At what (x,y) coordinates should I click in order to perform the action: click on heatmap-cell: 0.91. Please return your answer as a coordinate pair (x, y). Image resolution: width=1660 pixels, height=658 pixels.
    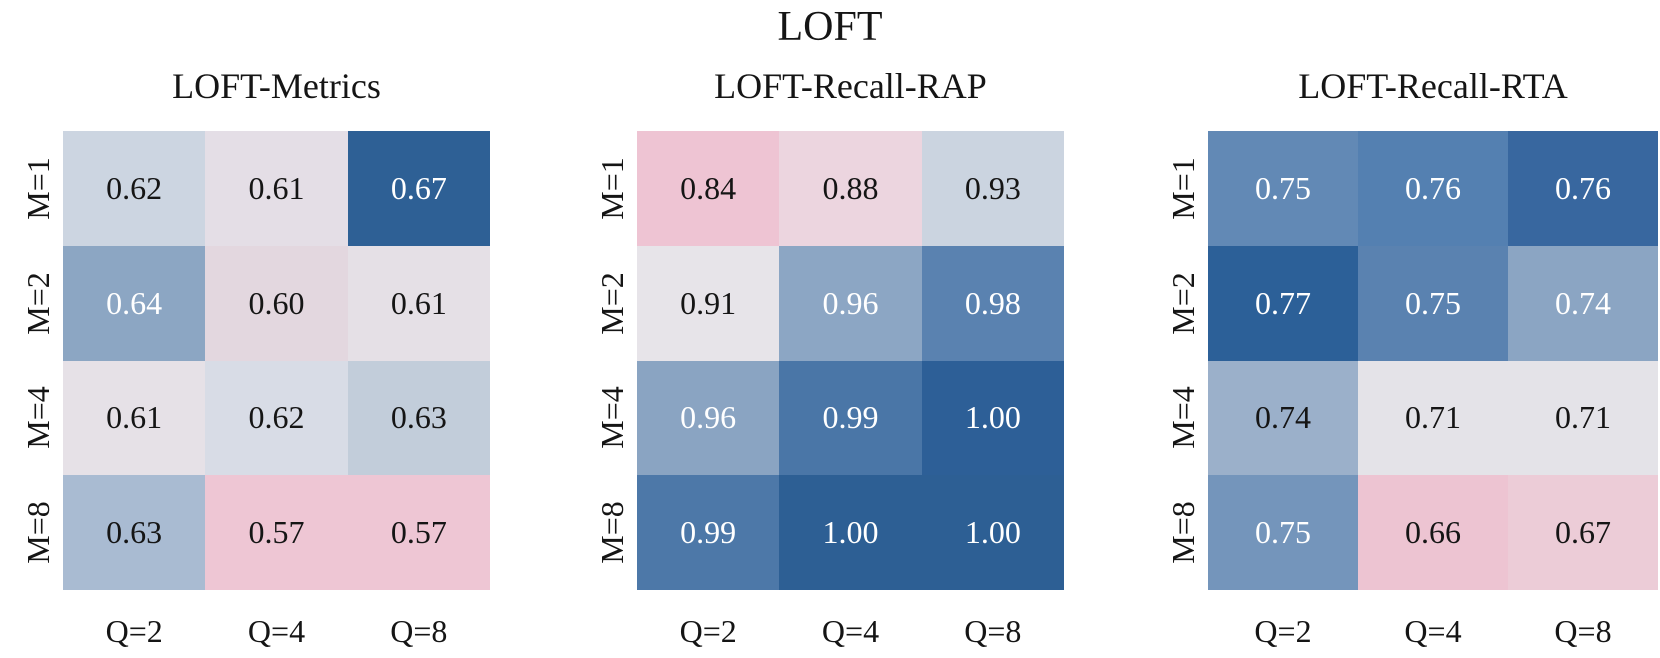
    Looking at the image, I should click on (708, 303).